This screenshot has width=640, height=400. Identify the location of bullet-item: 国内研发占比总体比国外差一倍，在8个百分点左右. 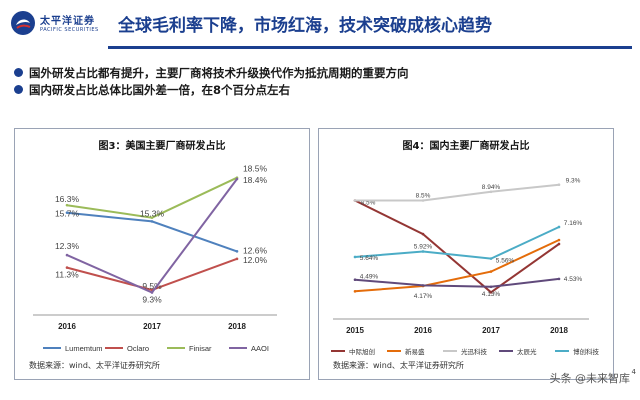
(211, 89).